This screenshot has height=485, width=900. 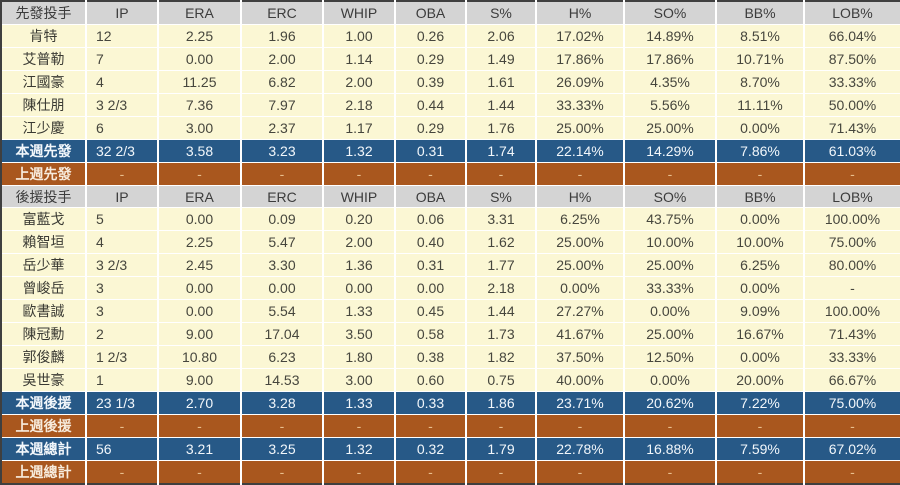 What do you see at coordinates (281, 402) in the screenshot?
I see `stat-cell: 3.28` at bounding box center [281, 402].